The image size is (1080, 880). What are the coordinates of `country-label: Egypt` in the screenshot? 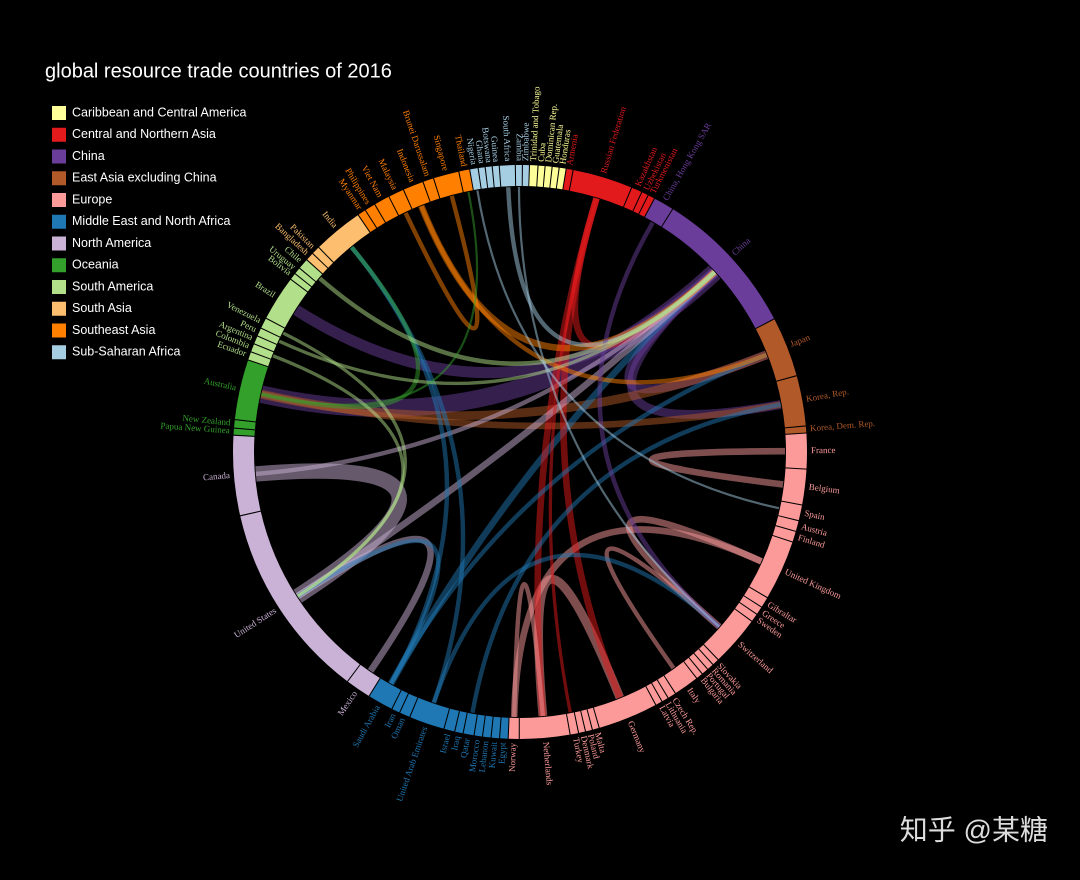 It's located at (502, 753).